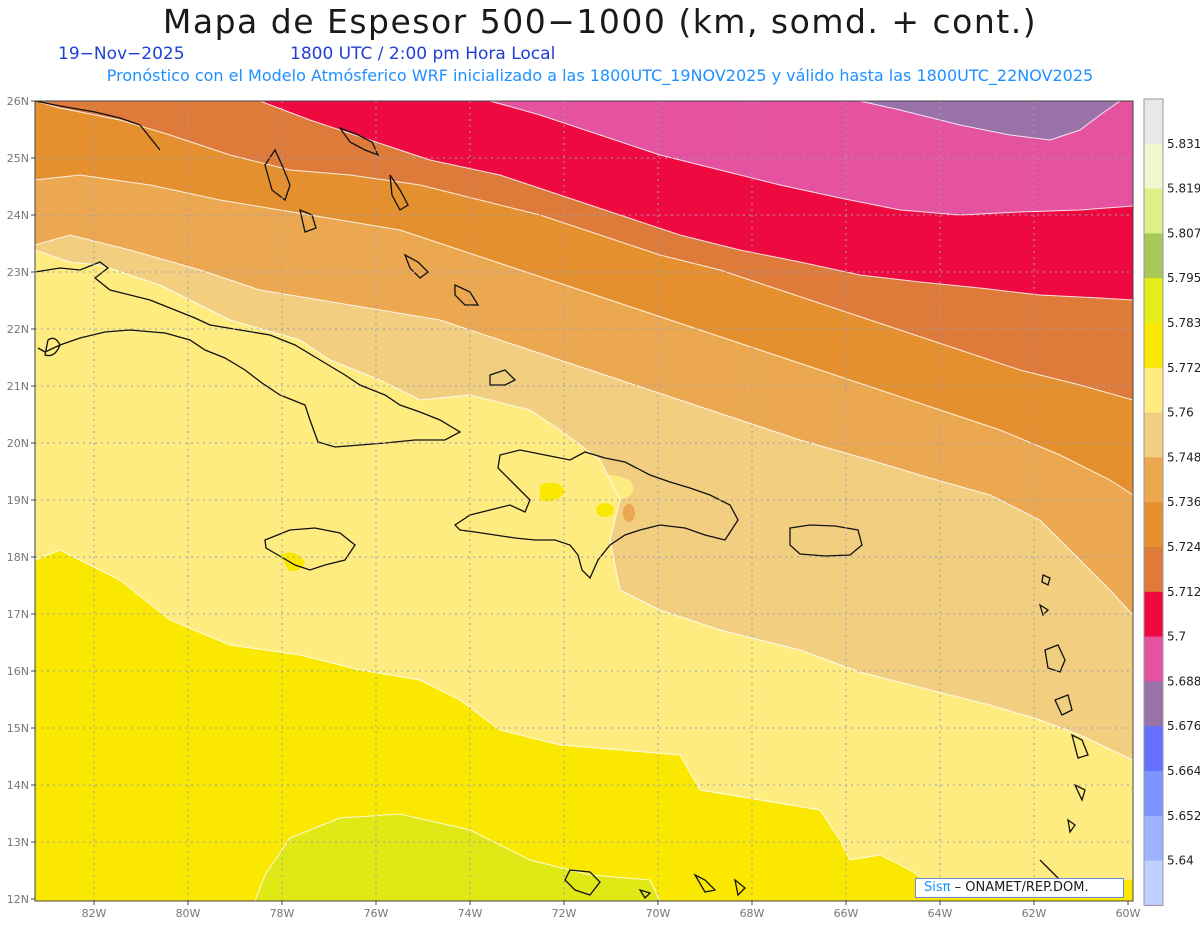 The image size is (1200, 927). I want to click on colorbar-label: 5.772, so click(1183, 368).